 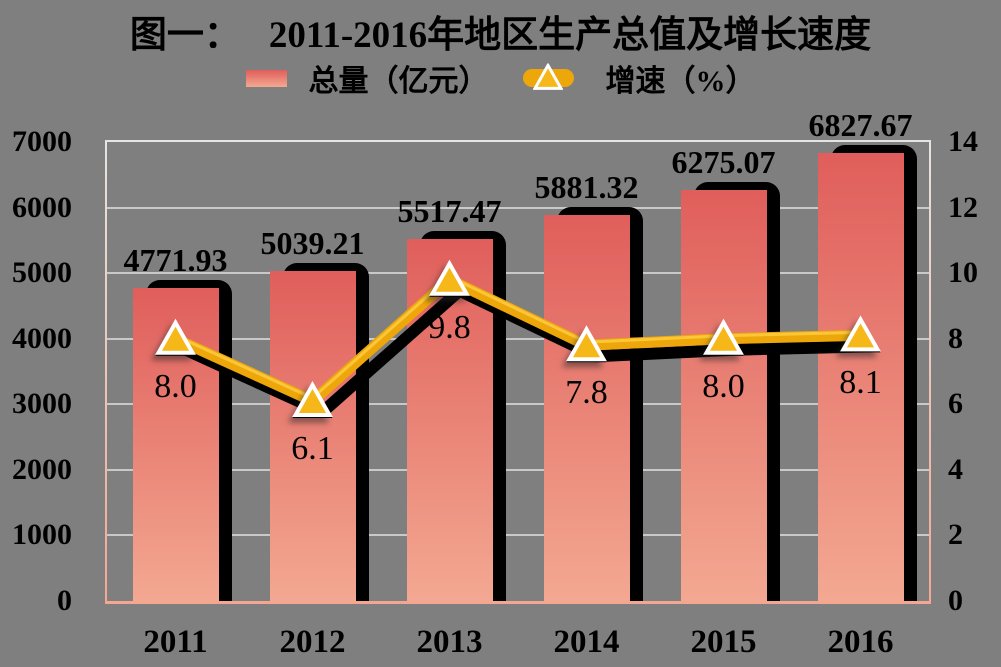 I want to click on chart-title-text: 2011-2016年地区生产总值及增长速度, so click(x=570, y=35).